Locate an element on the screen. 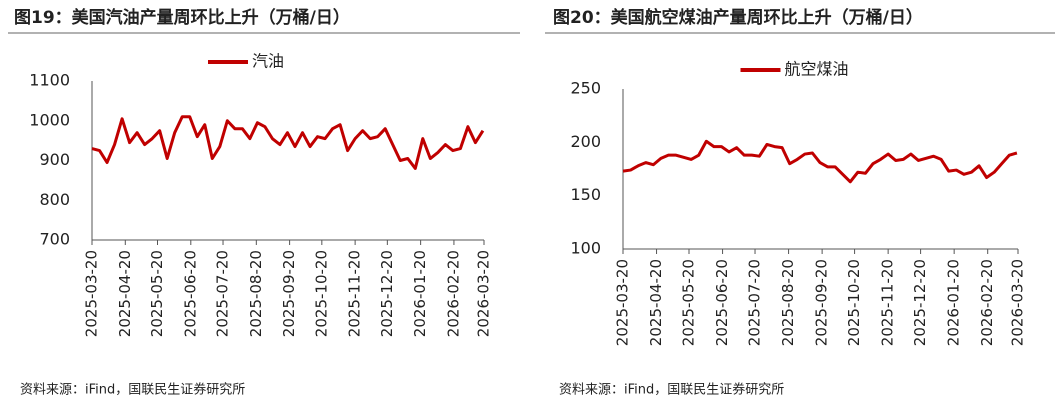 This screenshot has width=1062, height=405. y-tick-label: 200 is located at coordinates (585, 141).